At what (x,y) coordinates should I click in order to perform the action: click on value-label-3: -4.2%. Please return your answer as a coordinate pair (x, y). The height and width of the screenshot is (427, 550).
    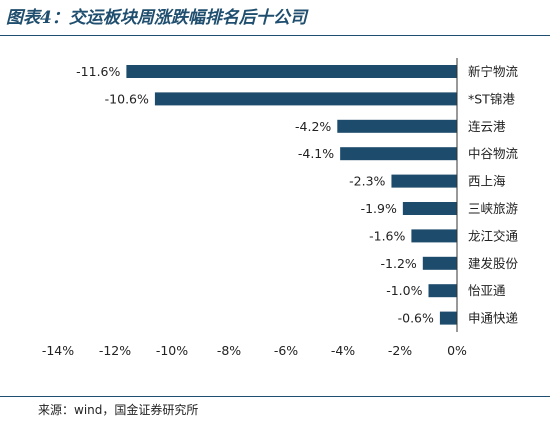
    Looking at the image, I should click on (313, 126).